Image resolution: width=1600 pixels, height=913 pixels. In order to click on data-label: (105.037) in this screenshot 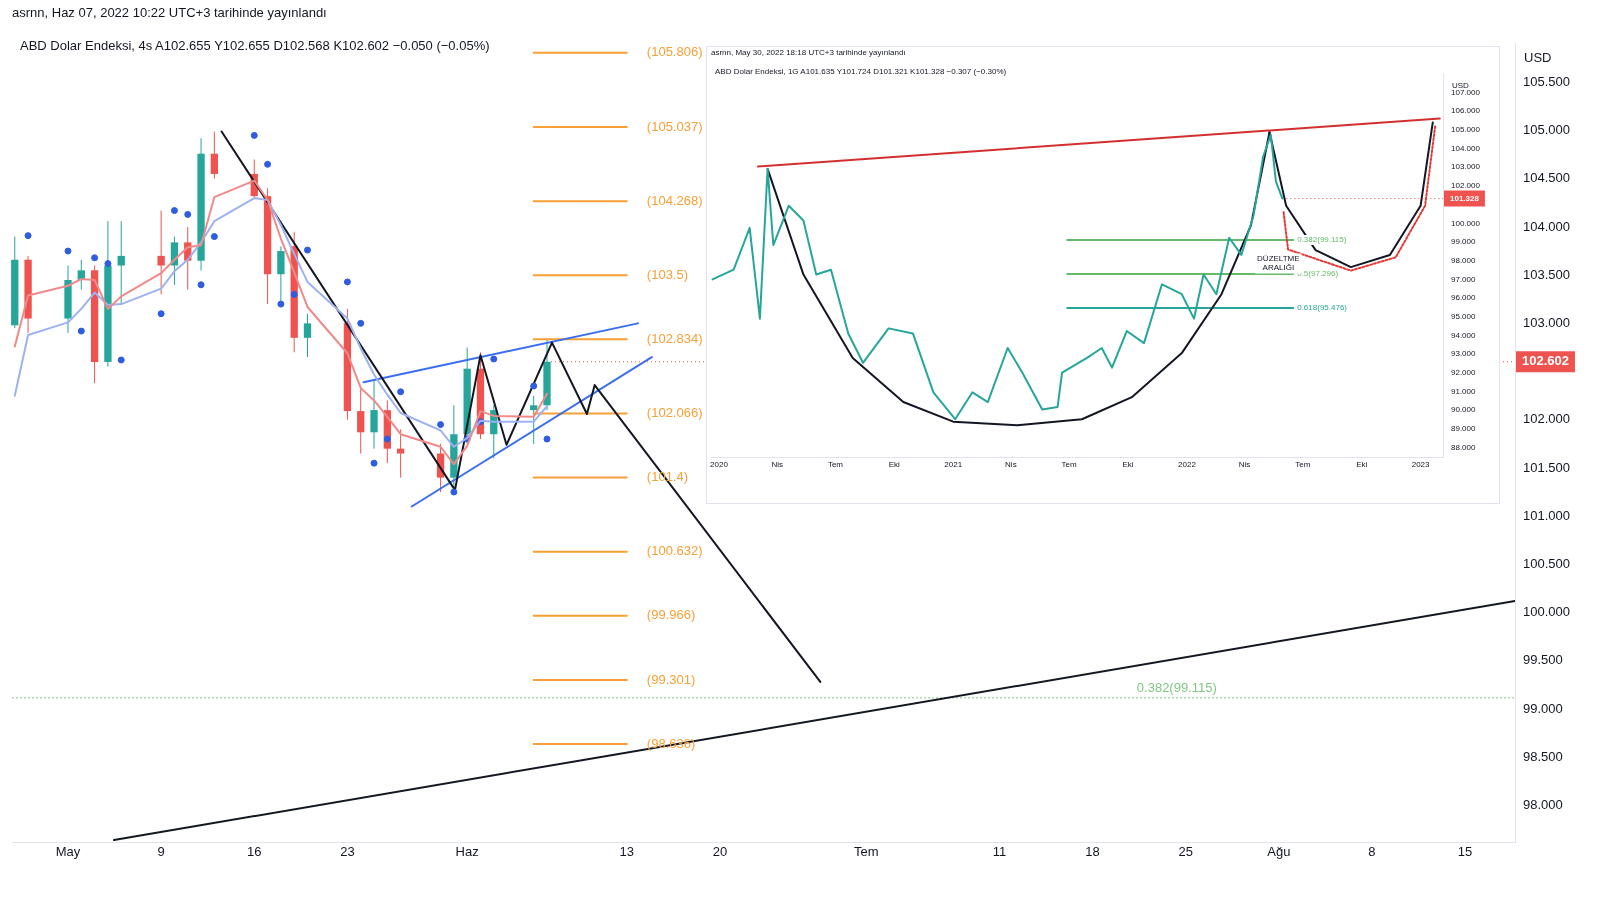, I will do `click(674, 126)`.